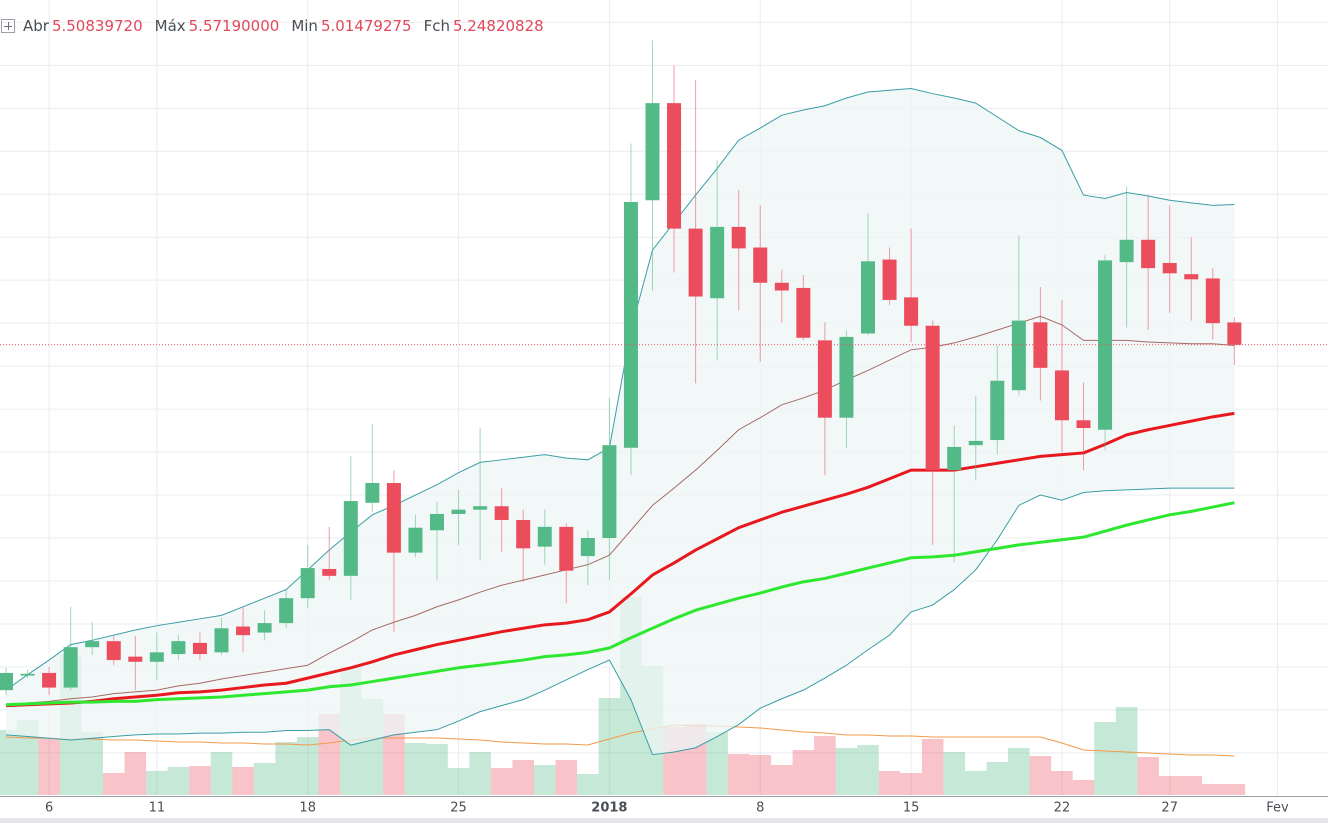 Image resolution: width=1328 pixels, height=823 pixels. I want to click on x-tick-label: 6, so click(49, 808).